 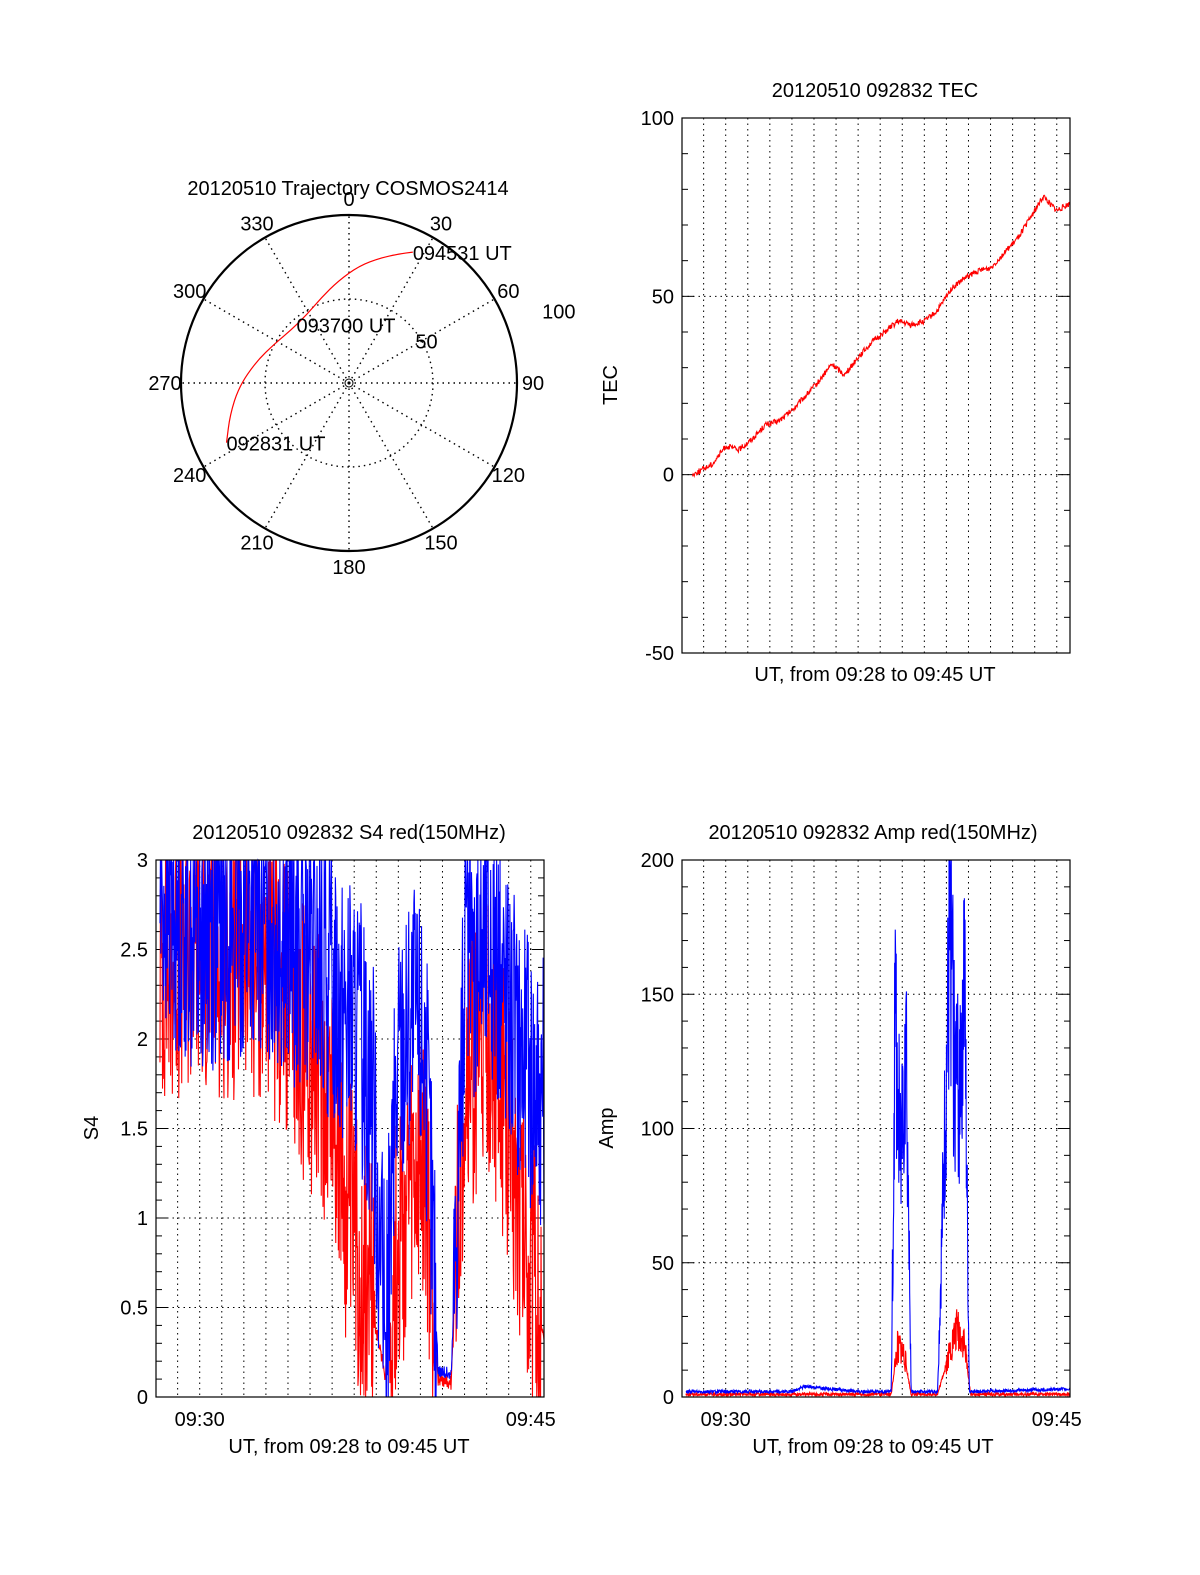 I want to click on trajectory-time-label: 092831 UT, so click(x=276, y=445).